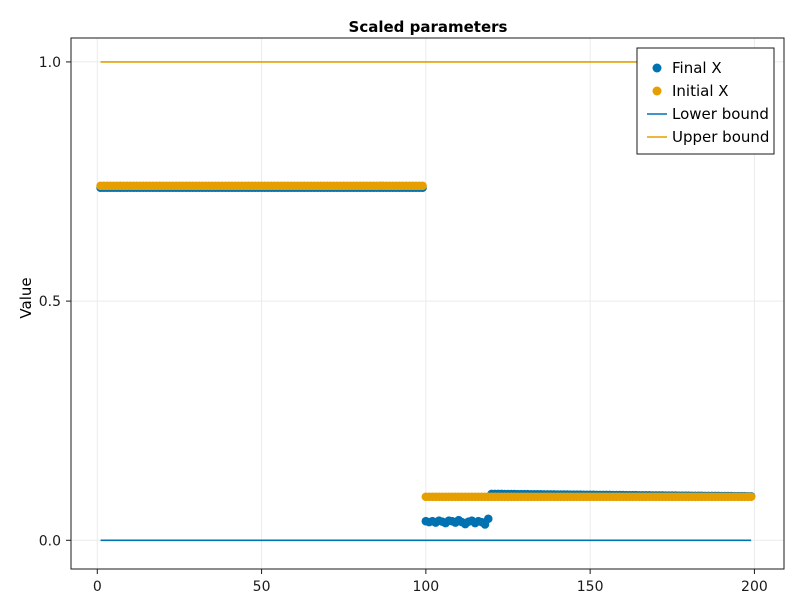 The width and height of the screenshot is (800, 600). What do you see at coordinates (97, 587) in the screenshot?
I see `x-tick-label: 0` at bounding box center [97, 587].